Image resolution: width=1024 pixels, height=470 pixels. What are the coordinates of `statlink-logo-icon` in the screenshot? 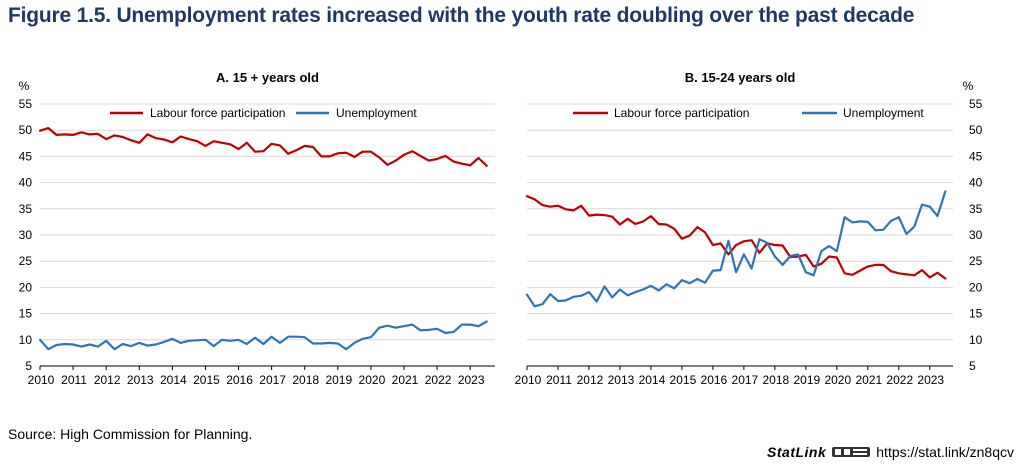 It's located at (851, 452).